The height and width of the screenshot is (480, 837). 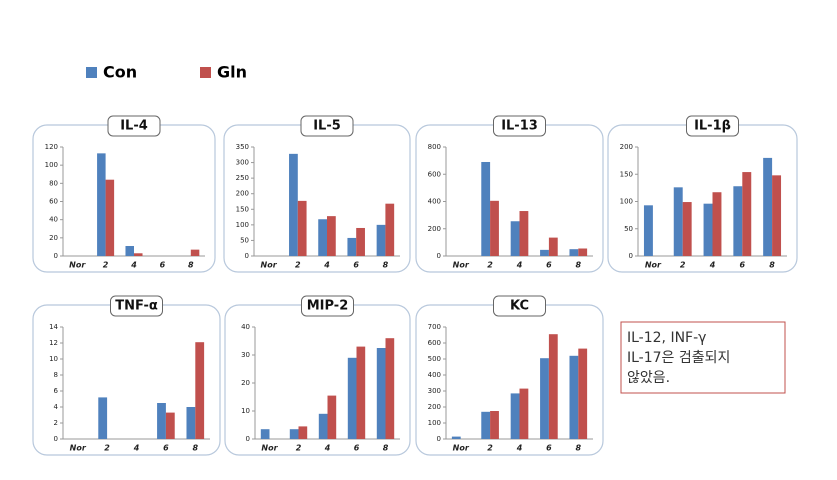 I want to click on chart-title: IL-4, so click(x=134, y=126).